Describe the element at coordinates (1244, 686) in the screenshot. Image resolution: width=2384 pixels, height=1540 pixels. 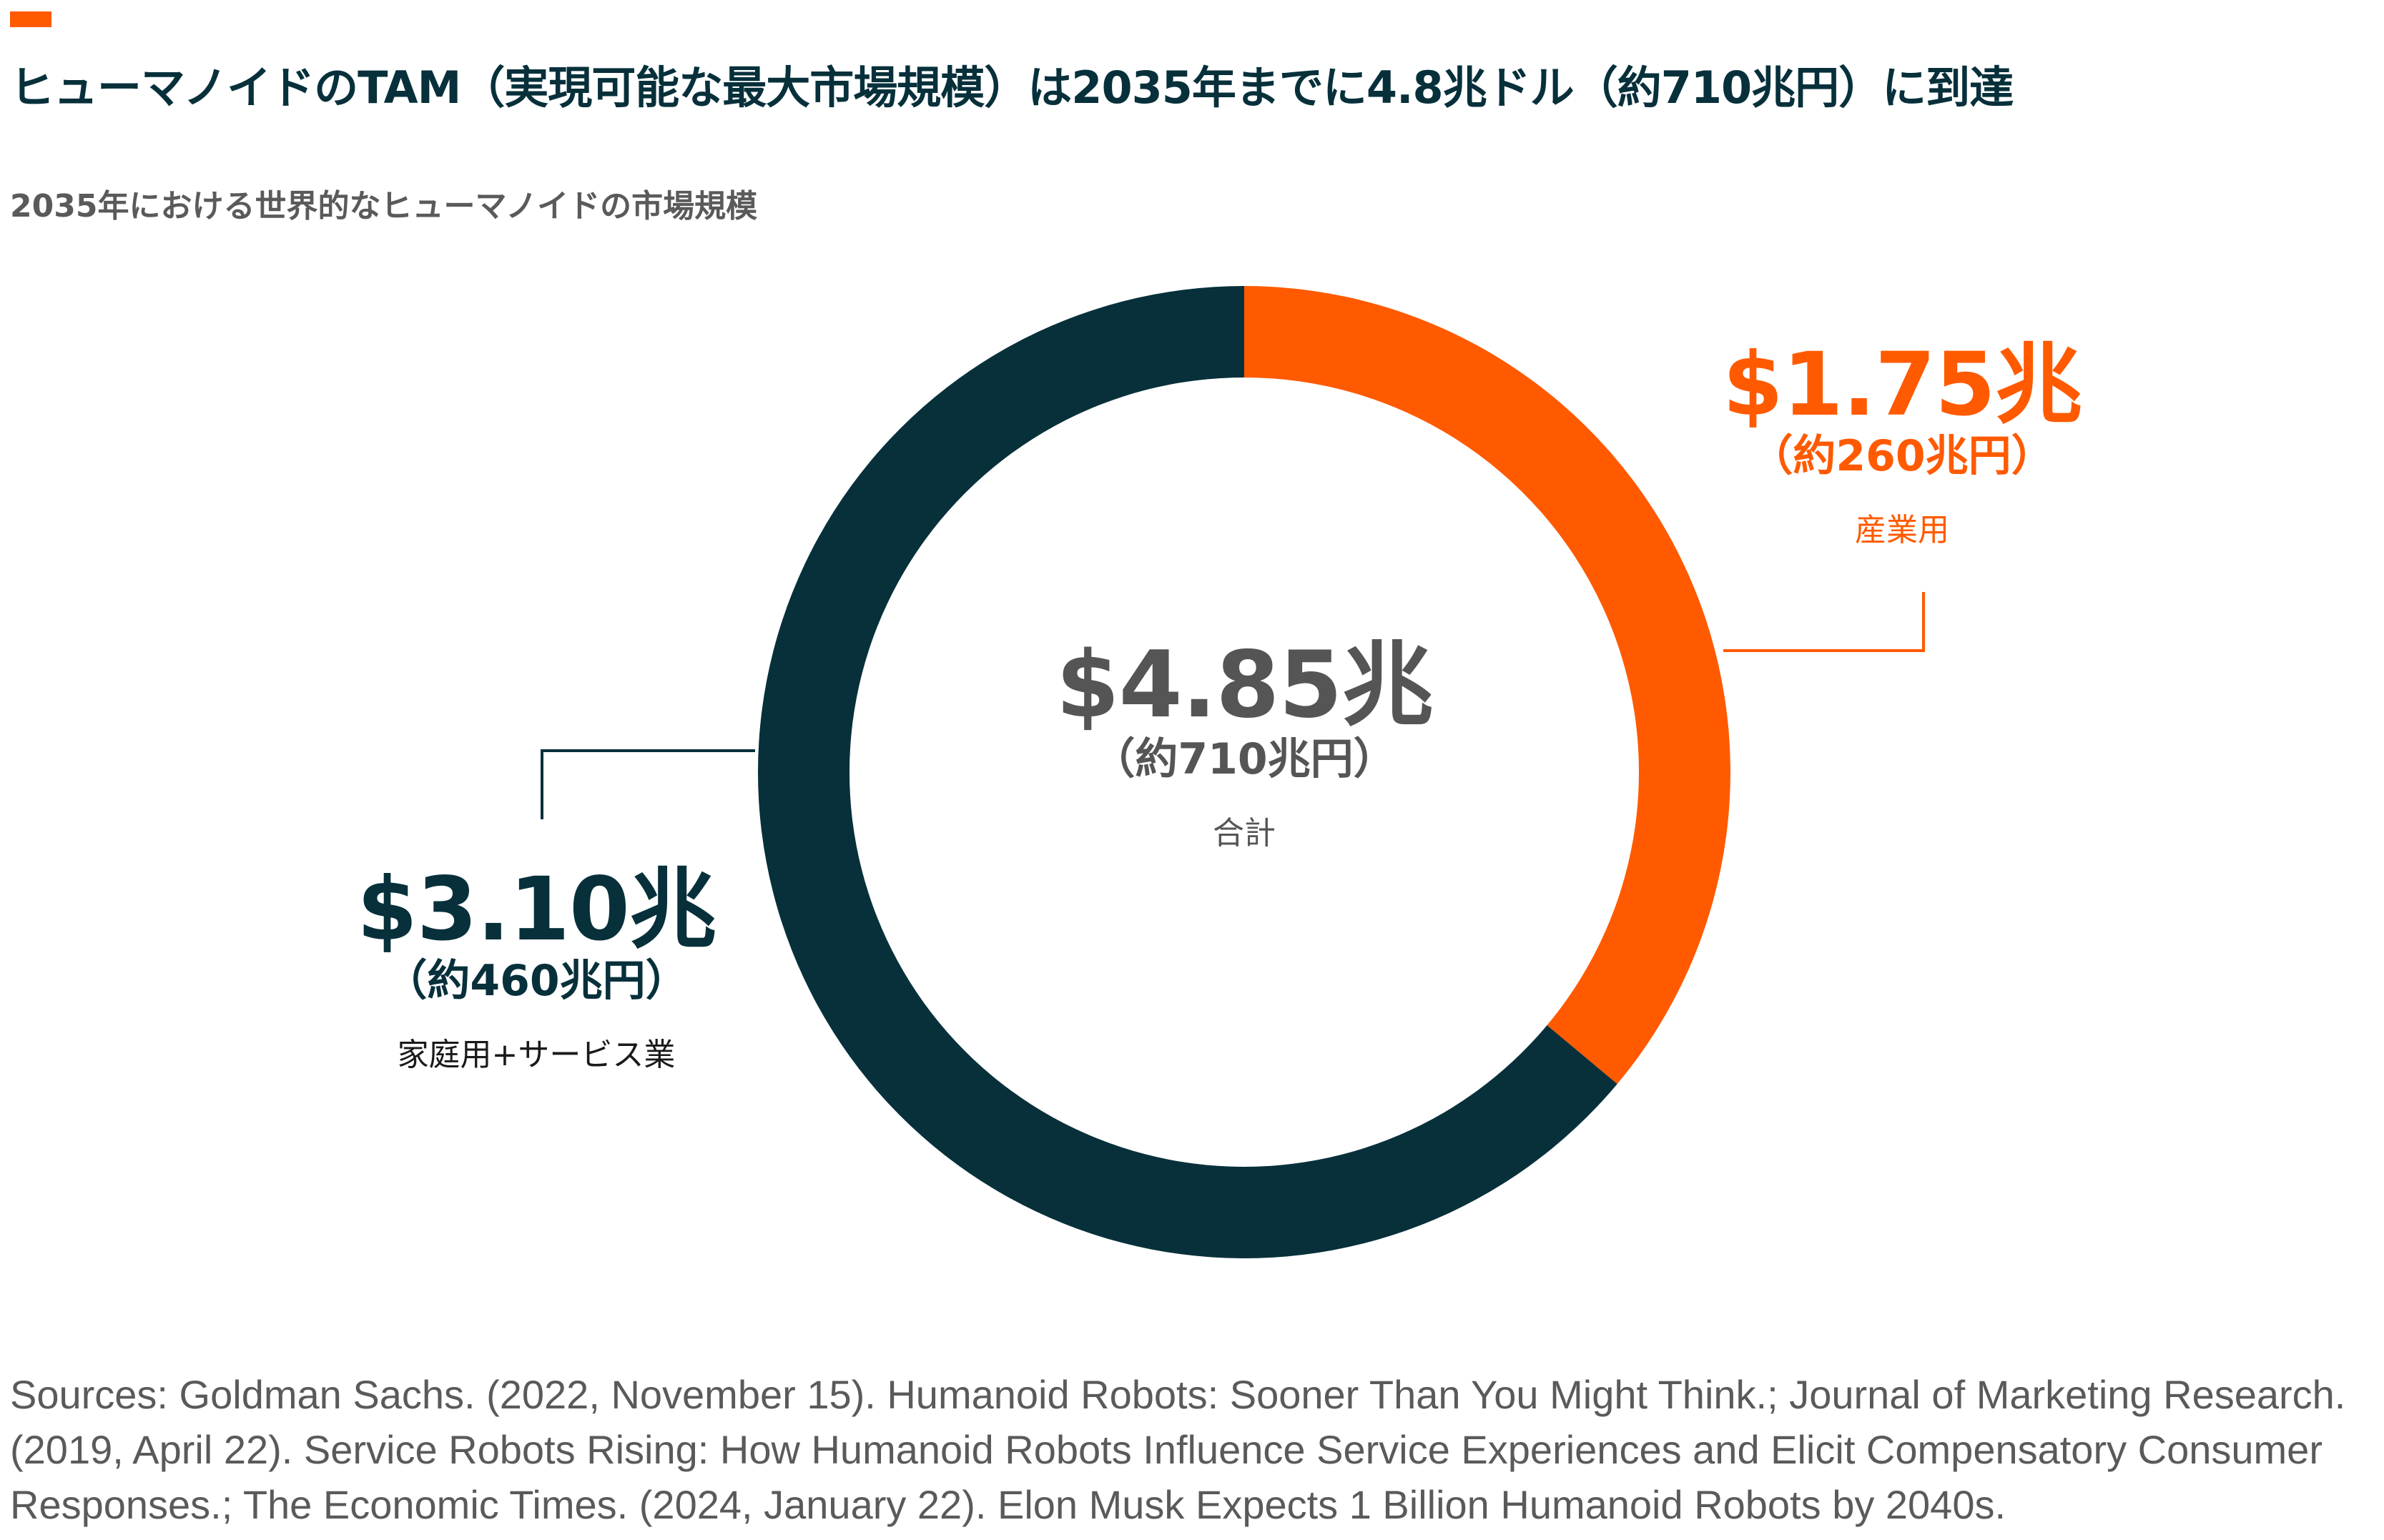
I see `total-value: $4.85兆` at that location.